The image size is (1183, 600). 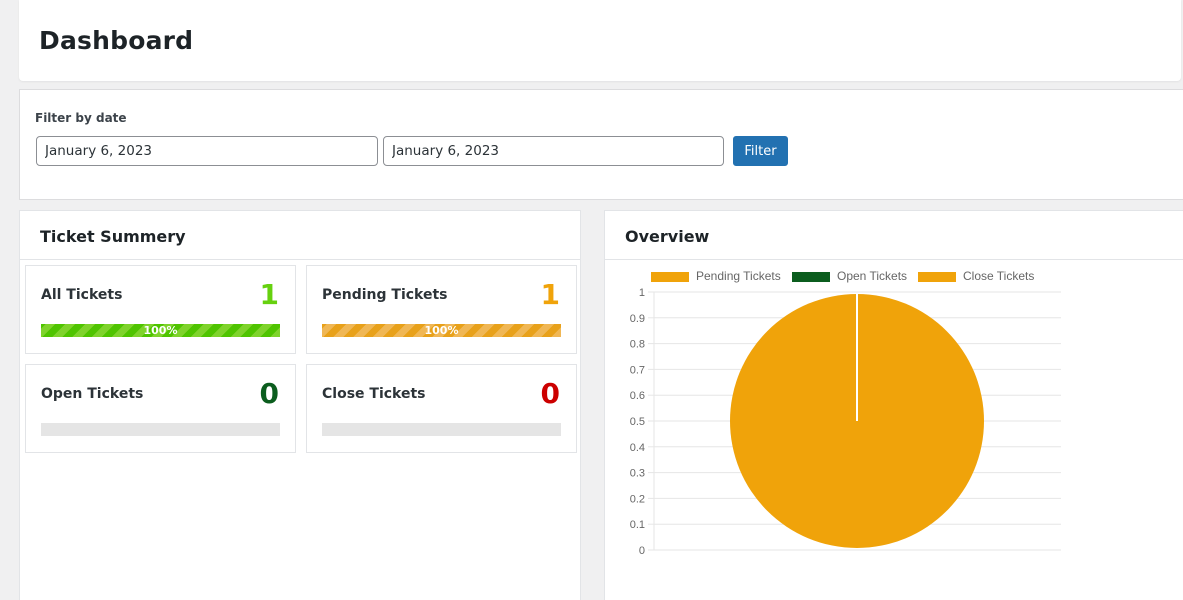 What do you see at coordinates (642, 293) in the screenshot?
I see `y-tick-label: 1` at bounding box center [642, 293].